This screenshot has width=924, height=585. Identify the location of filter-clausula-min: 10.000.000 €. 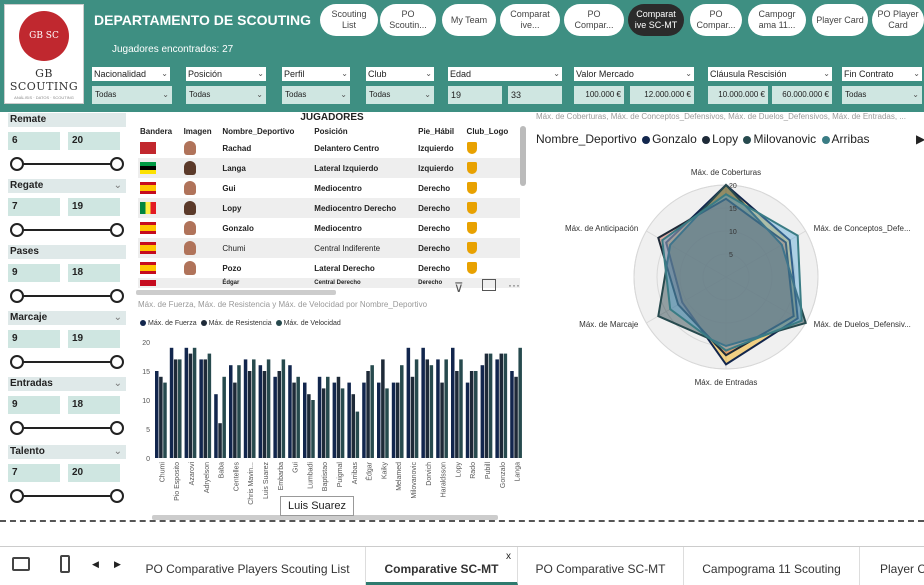
(738, 95).